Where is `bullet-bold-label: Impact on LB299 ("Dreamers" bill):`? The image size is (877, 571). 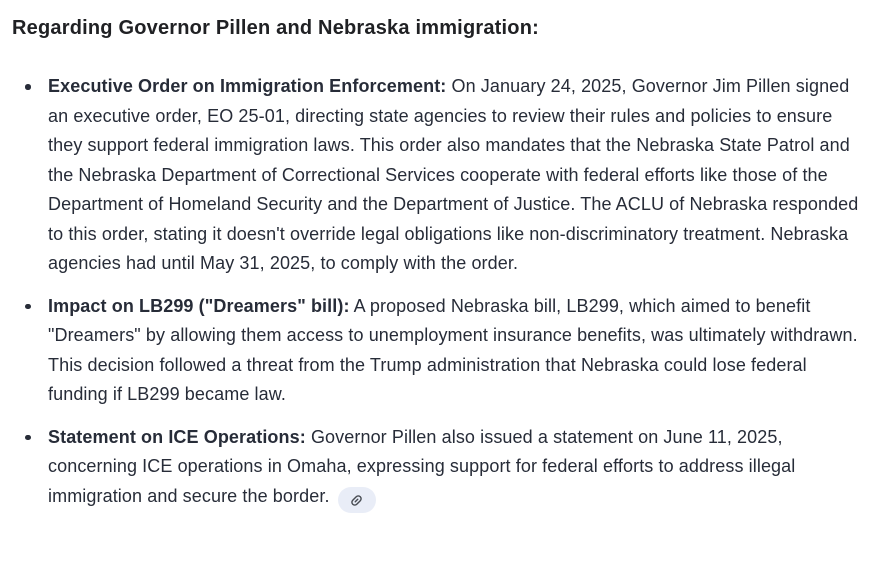
bullet-bold-label: Impact on LB299 ("Dreamers" bill): is located at coordinates (199, 305).